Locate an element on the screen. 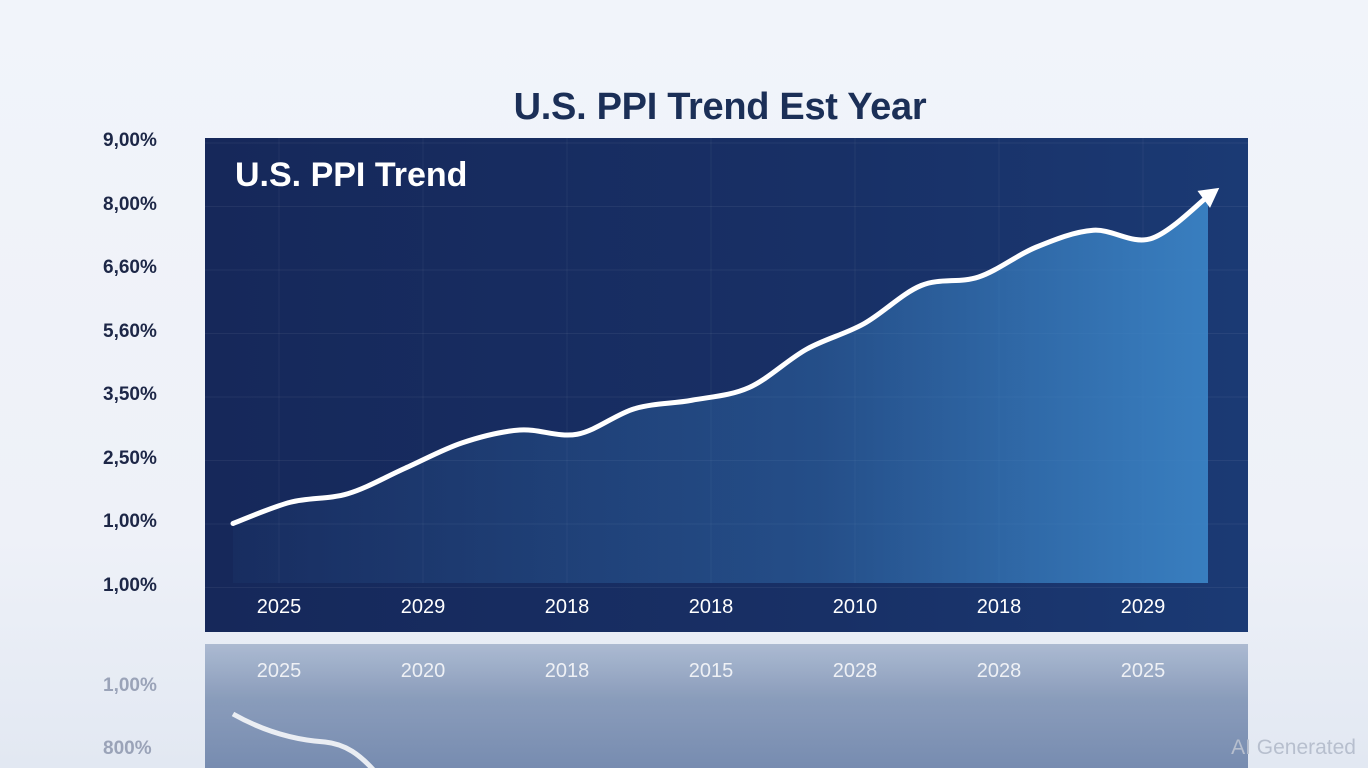  reflection-y-tick-label: 1,00% is located at coordinates (130, 685).